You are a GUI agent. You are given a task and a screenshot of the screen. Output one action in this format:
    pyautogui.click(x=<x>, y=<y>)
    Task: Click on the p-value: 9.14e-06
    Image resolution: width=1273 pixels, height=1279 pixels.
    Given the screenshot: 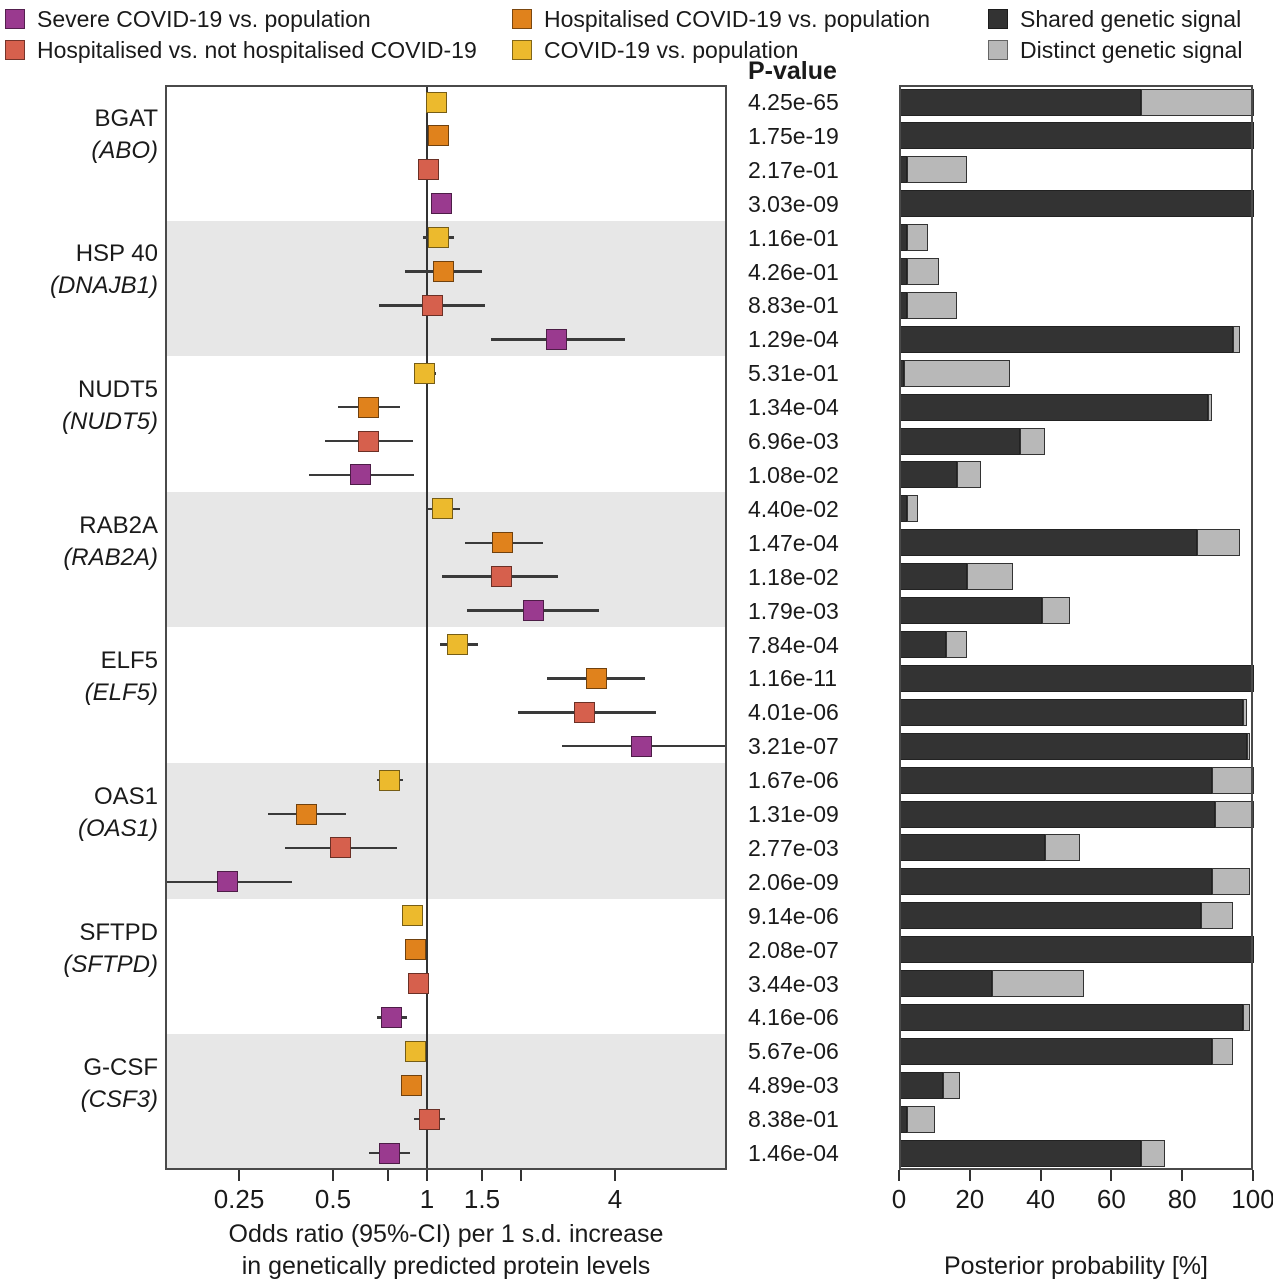 What is the action you would take?
    pyautogui.click(x=793, y=915)
    